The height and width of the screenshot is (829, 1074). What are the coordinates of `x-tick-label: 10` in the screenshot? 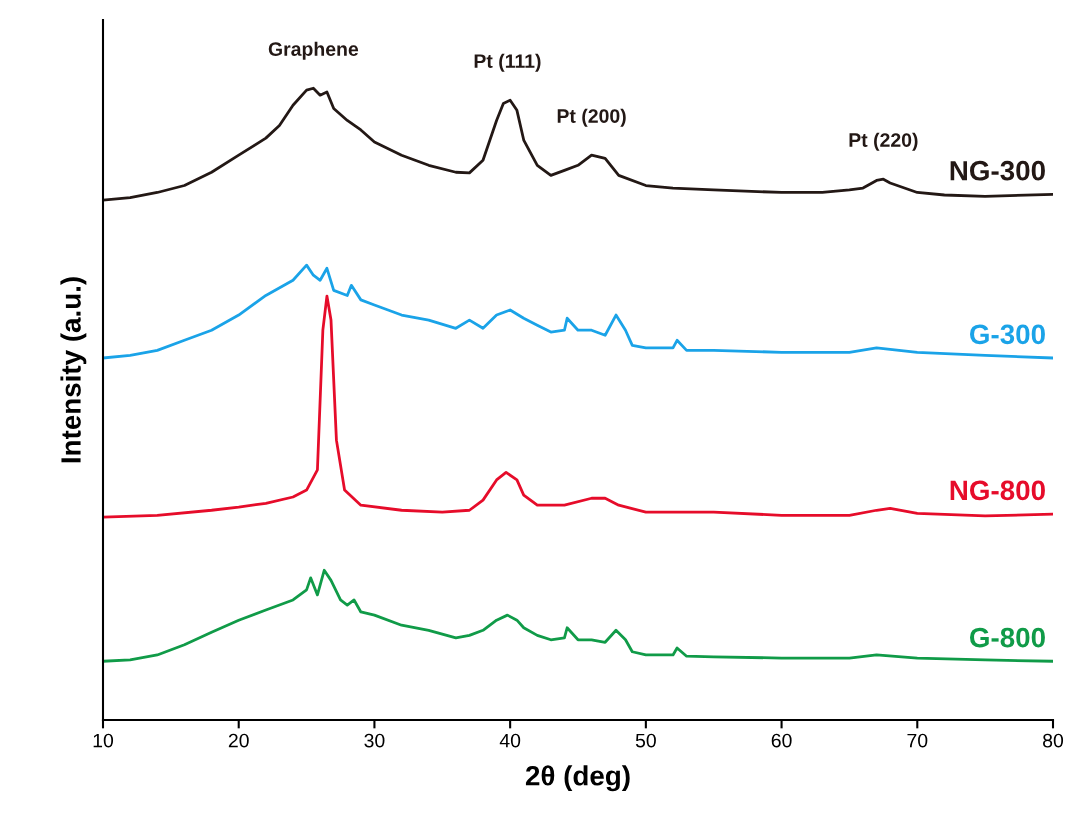 It's located at (103, 740).